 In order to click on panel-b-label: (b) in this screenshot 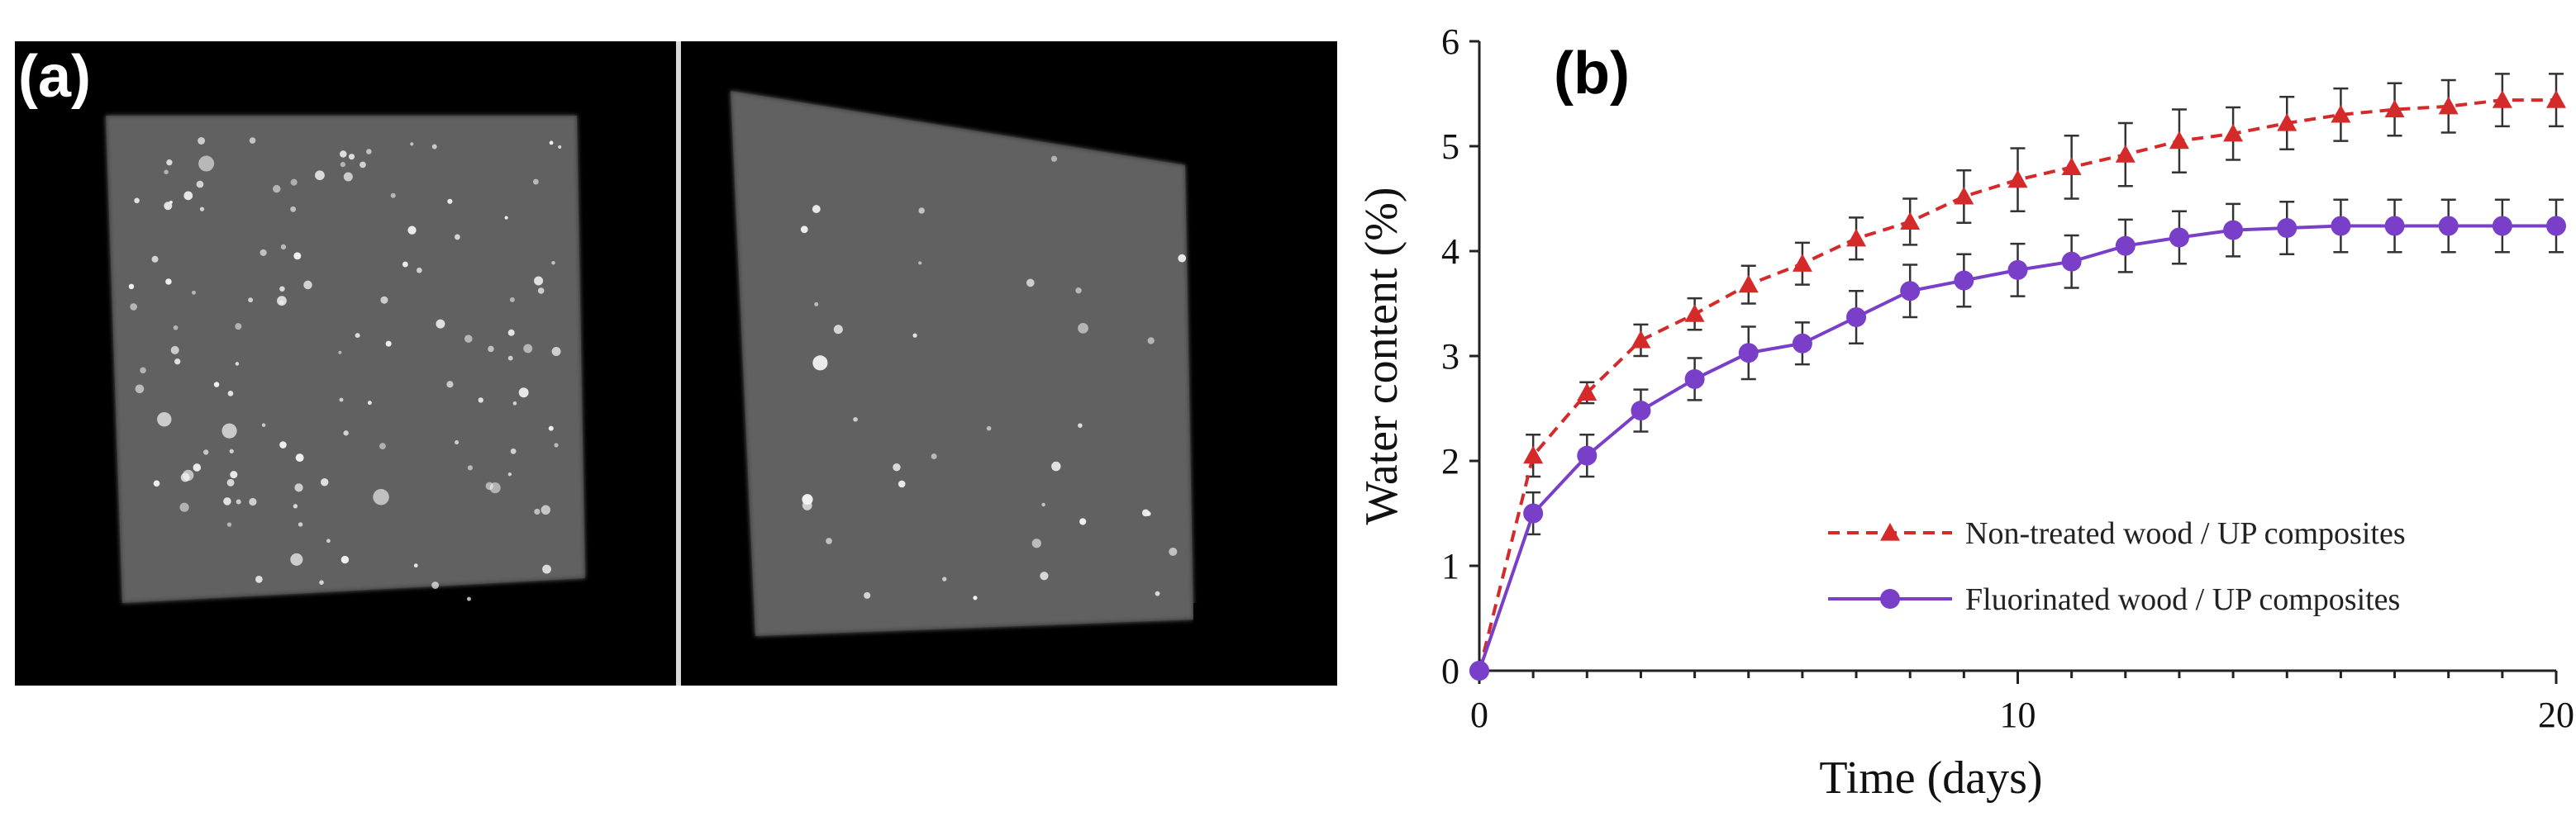, I will do `click(1592, 73)`.